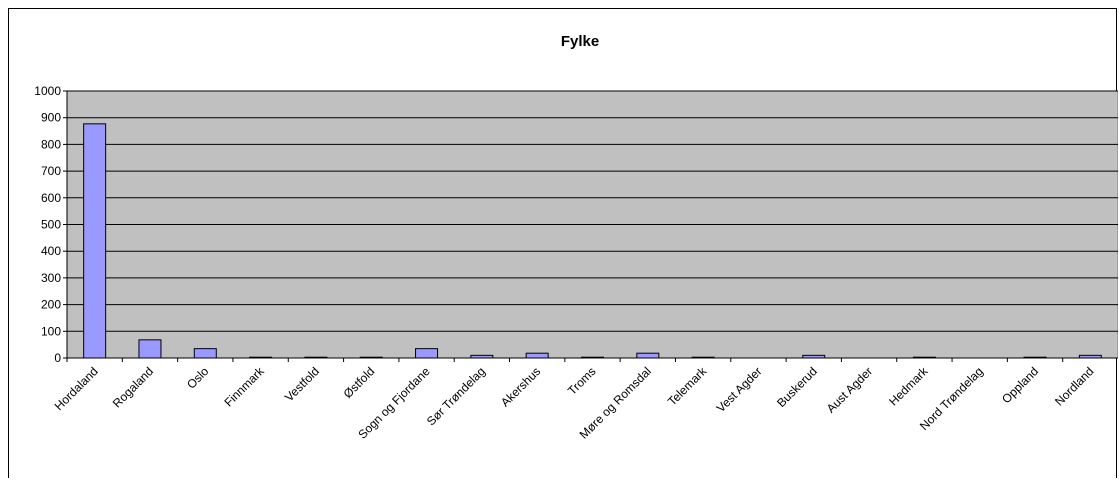 The height and width of the screenshot is (481, 1119). I want to click on x-tick-label: Finnmark, so click(244, 387).